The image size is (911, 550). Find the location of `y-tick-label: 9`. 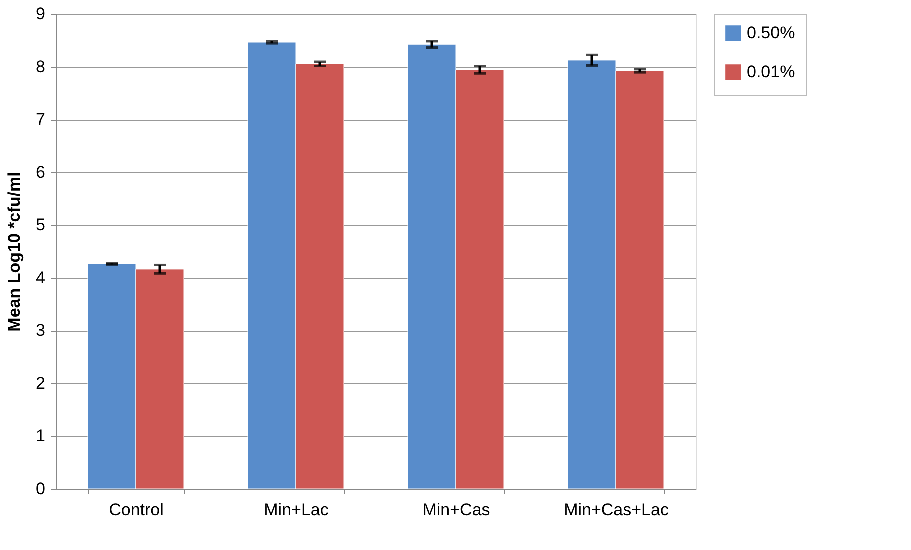

y-tick-label: 9 is located at coordinates (41, 14).